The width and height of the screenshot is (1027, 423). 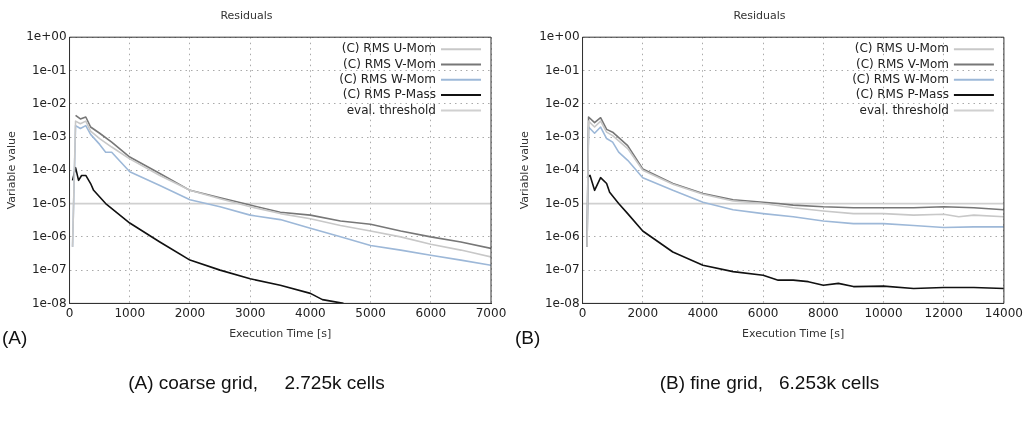 What do you see at coordinates (491, 312) in the screenshot?
I see `x-tick-label: 7000` at bounding box center [491, 312].